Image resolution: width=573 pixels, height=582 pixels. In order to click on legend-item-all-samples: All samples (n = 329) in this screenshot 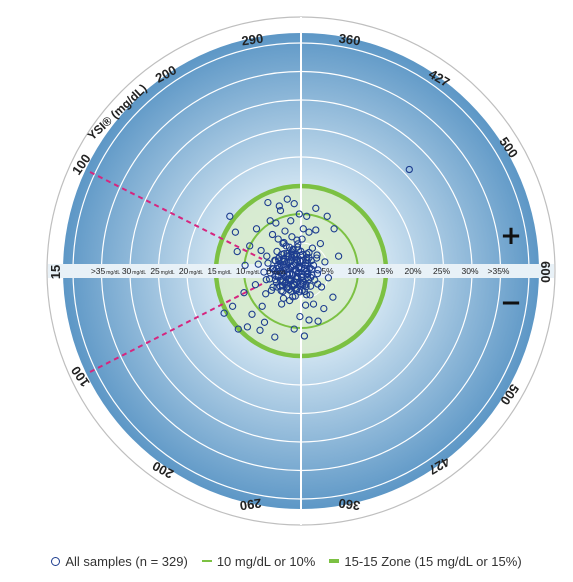, I will do `click(119, 561)`.